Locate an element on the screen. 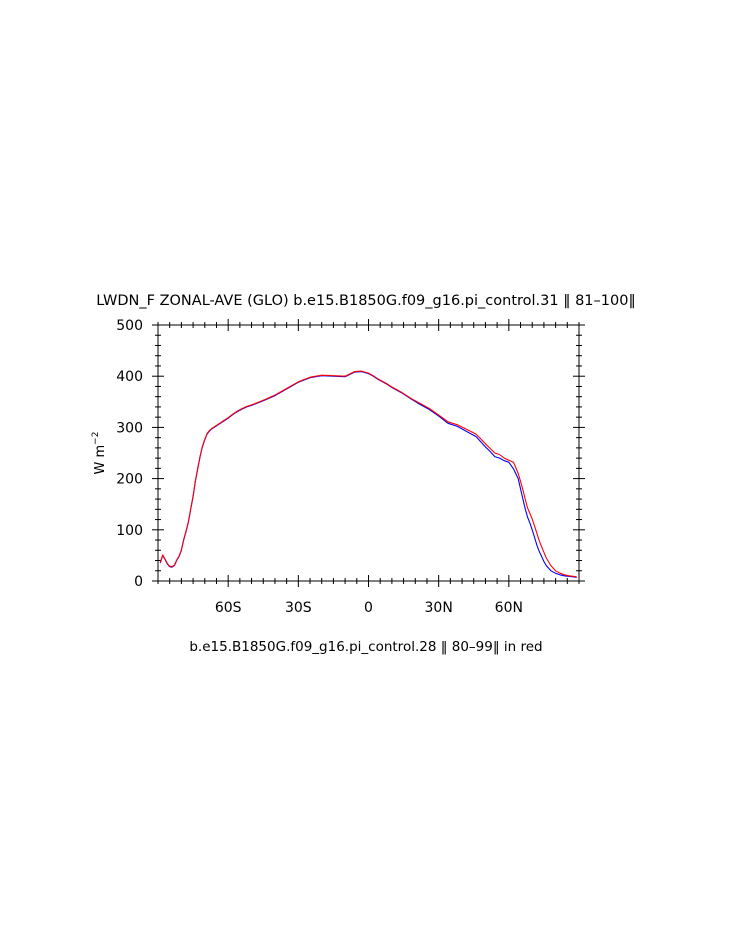 This screenshot has height=945, width=733. y-tick-label: 300 is located at coordinates (129, 428).